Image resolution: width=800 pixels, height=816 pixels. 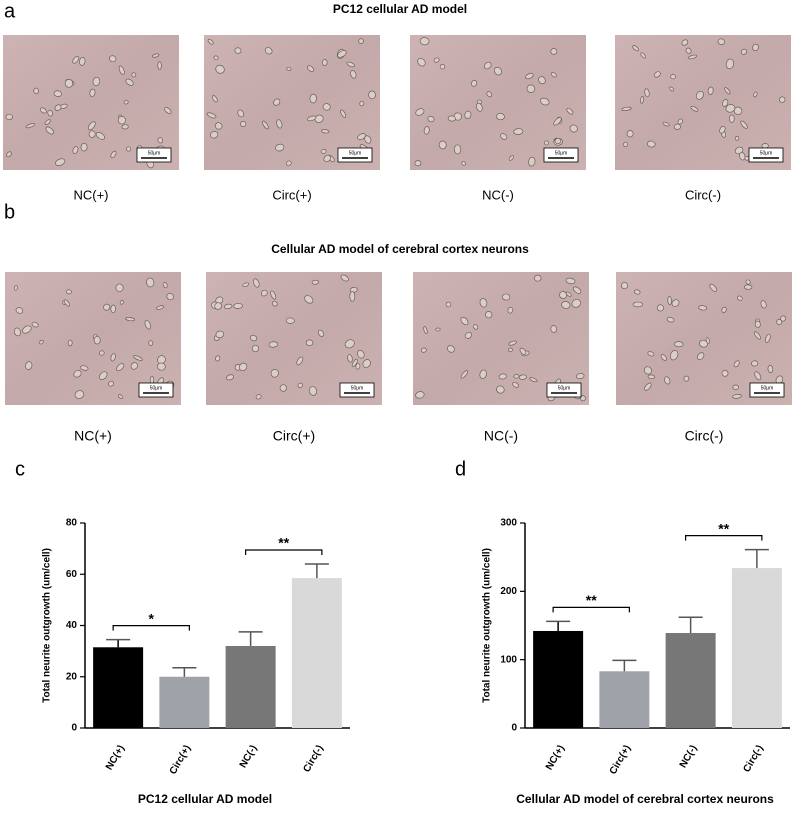 What do you see at coordinates (283, 543) in the screenshot?
I see `significance-label: **` at bounding box center [283, 543].